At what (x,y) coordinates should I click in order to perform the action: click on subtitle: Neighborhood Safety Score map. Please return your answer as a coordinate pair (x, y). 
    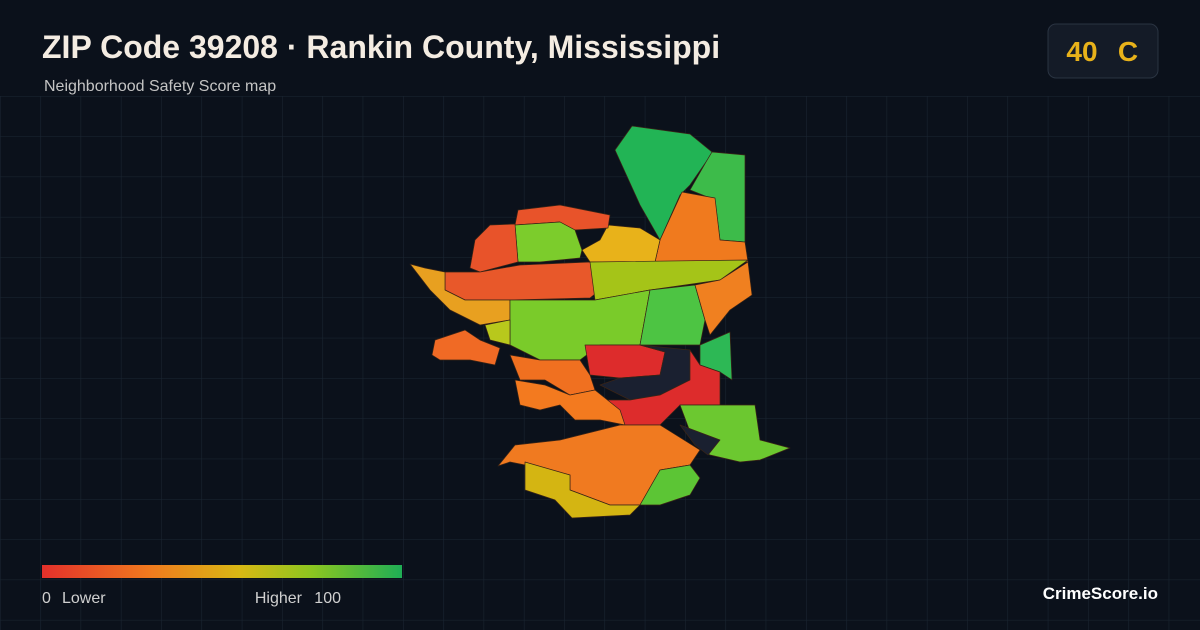
    Looking at the image, I should click on (160, 86).